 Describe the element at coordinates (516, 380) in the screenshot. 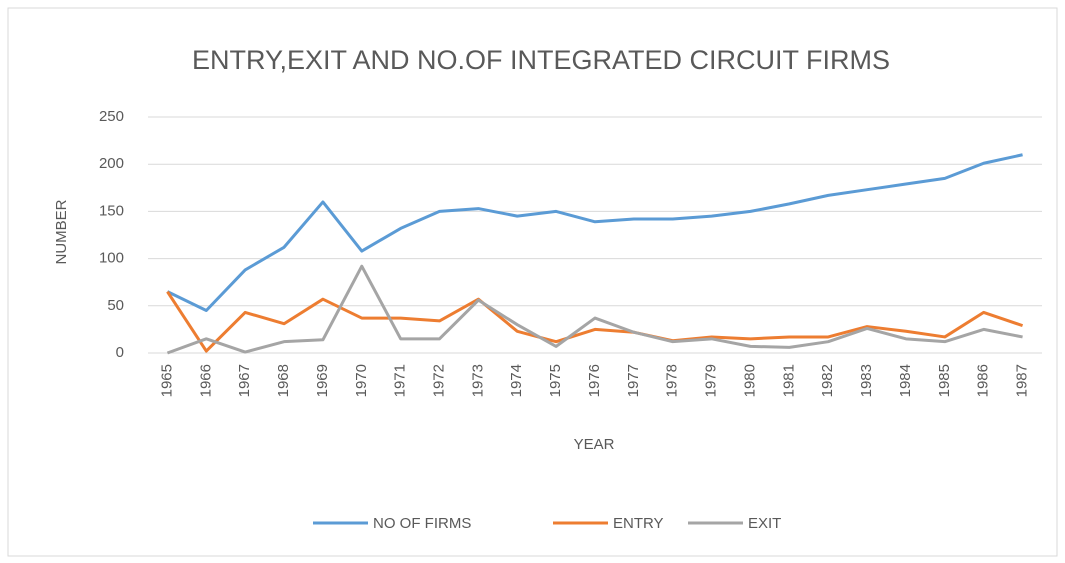

I see `x-tick-label: 1974` at that location.